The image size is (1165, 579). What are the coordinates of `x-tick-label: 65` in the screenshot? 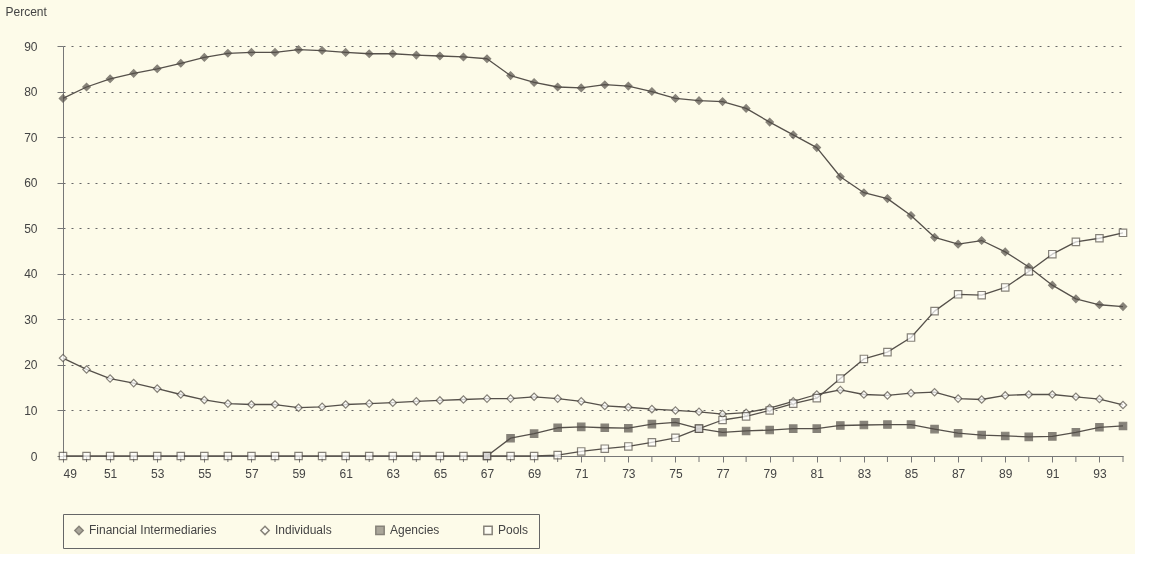 It's located at (440, 473).